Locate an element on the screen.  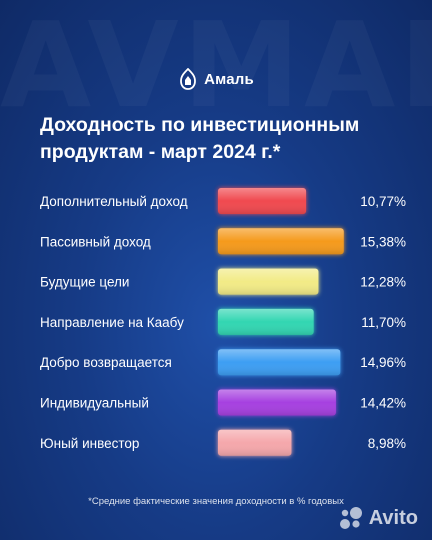
category-label: Будущие цели is located at coordinates (84, 282).